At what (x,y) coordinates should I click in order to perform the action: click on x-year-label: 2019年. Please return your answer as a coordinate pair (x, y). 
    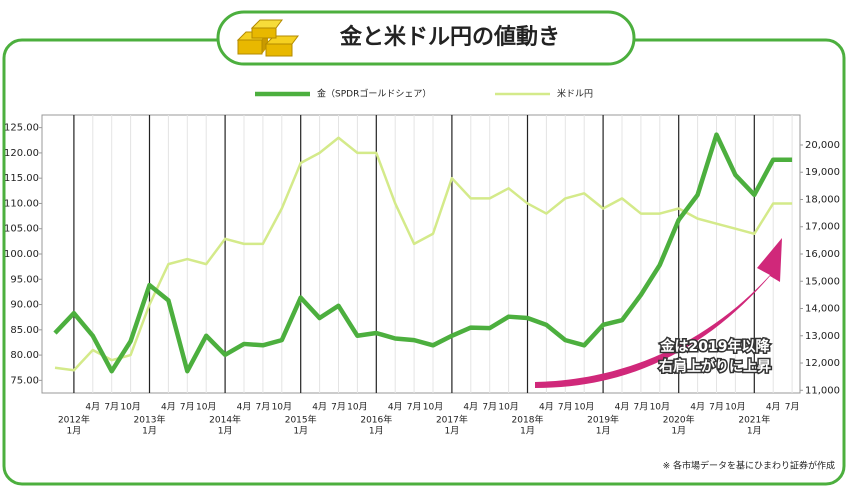
    Looking at the image, I should click on (603, 420).